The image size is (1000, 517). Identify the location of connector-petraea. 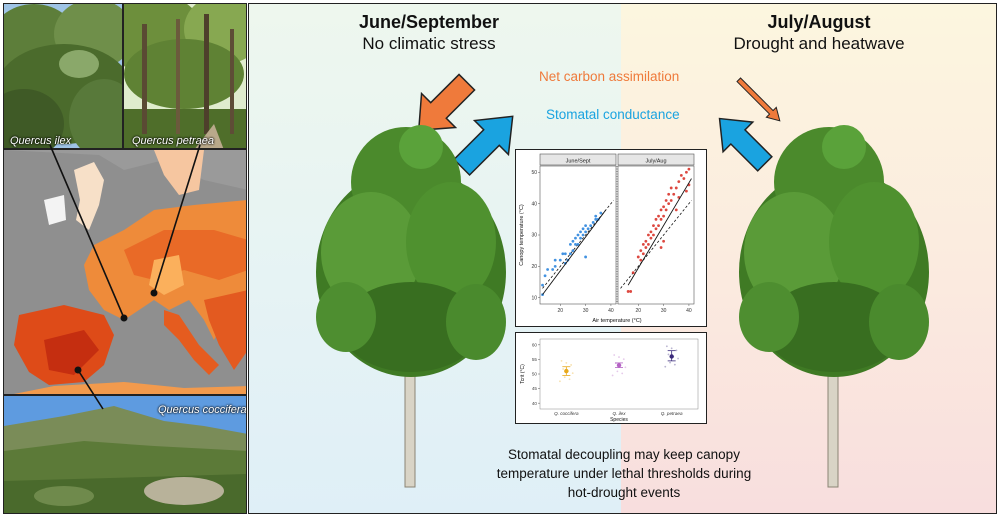
(177, 219).